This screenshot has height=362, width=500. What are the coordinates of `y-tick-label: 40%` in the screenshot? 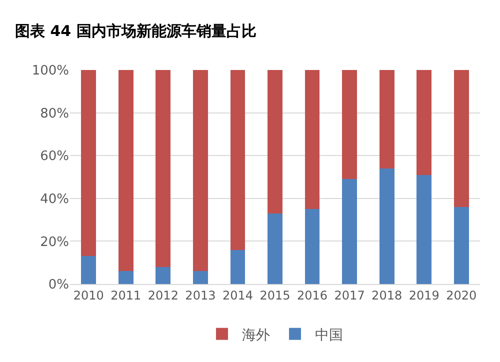 It's located at (54, 199).